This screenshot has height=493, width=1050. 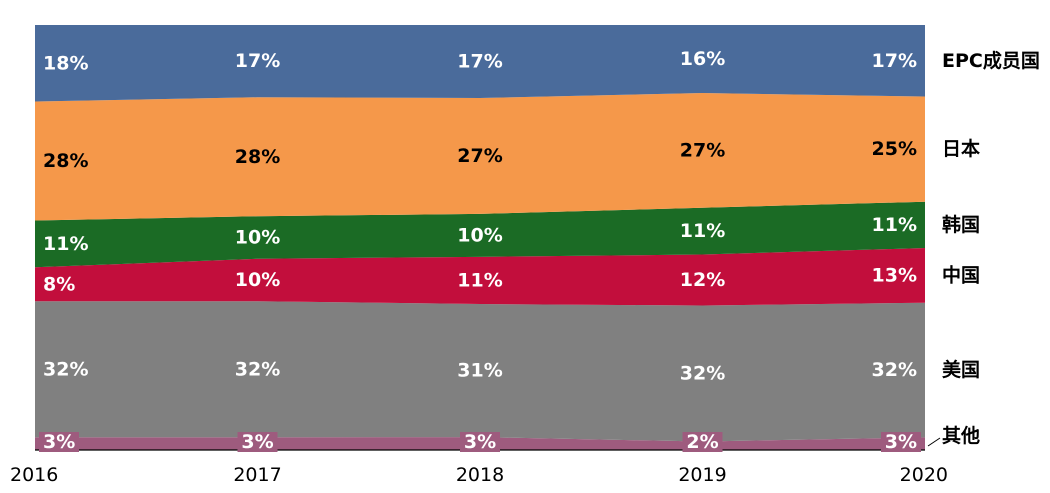 What do you see at coordinates (702, 475) in the screenshot?
I see `x-tick-label: 2019` at bounding box center [702, 475].